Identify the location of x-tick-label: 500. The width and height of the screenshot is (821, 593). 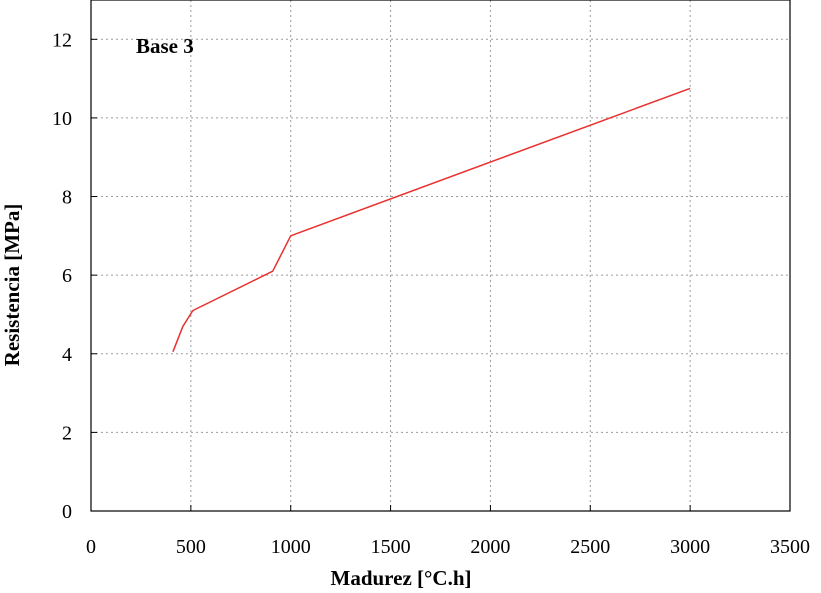
(191, 547).